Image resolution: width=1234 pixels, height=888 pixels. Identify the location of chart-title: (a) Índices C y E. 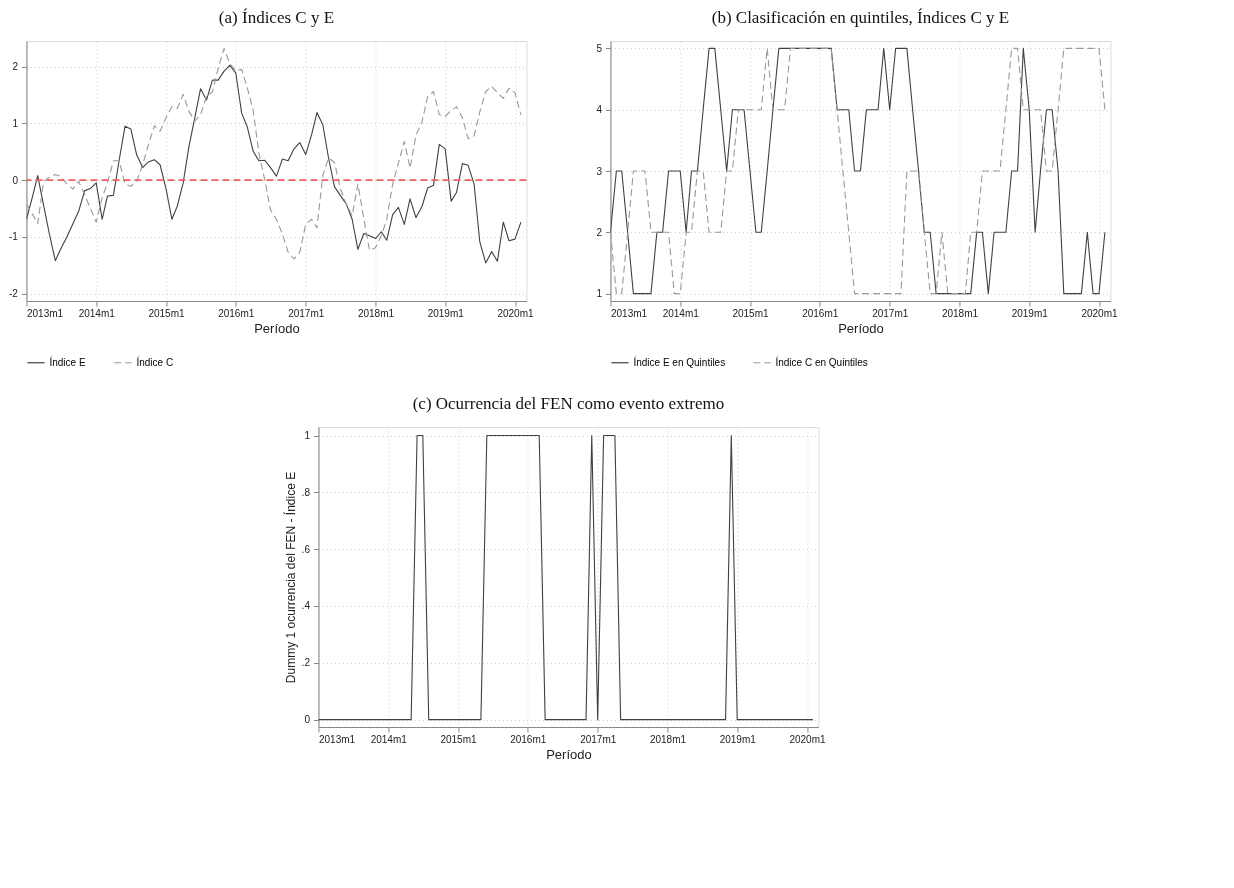
(276, 17).